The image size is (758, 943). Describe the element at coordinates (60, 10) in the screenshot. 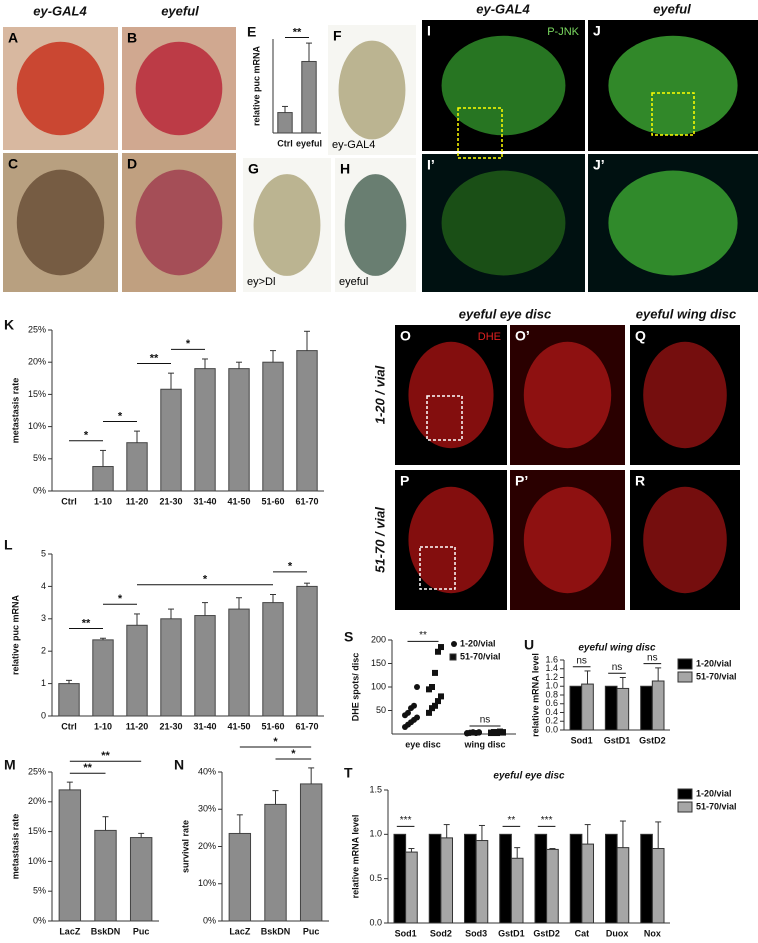

I see `header: ey-GAL4` at that location.